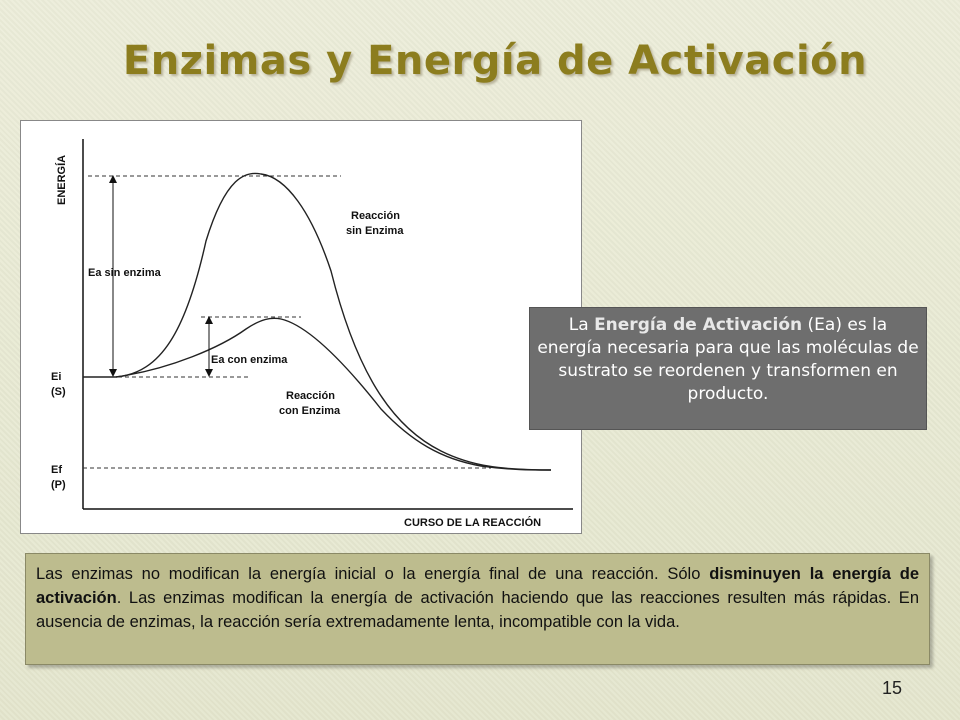 The height and width of the screenshot is (720, 960). Describe the element at coordinates (375, 231) in the screenshot. I see `curve-without-label-2: sin Enzima` at that location.